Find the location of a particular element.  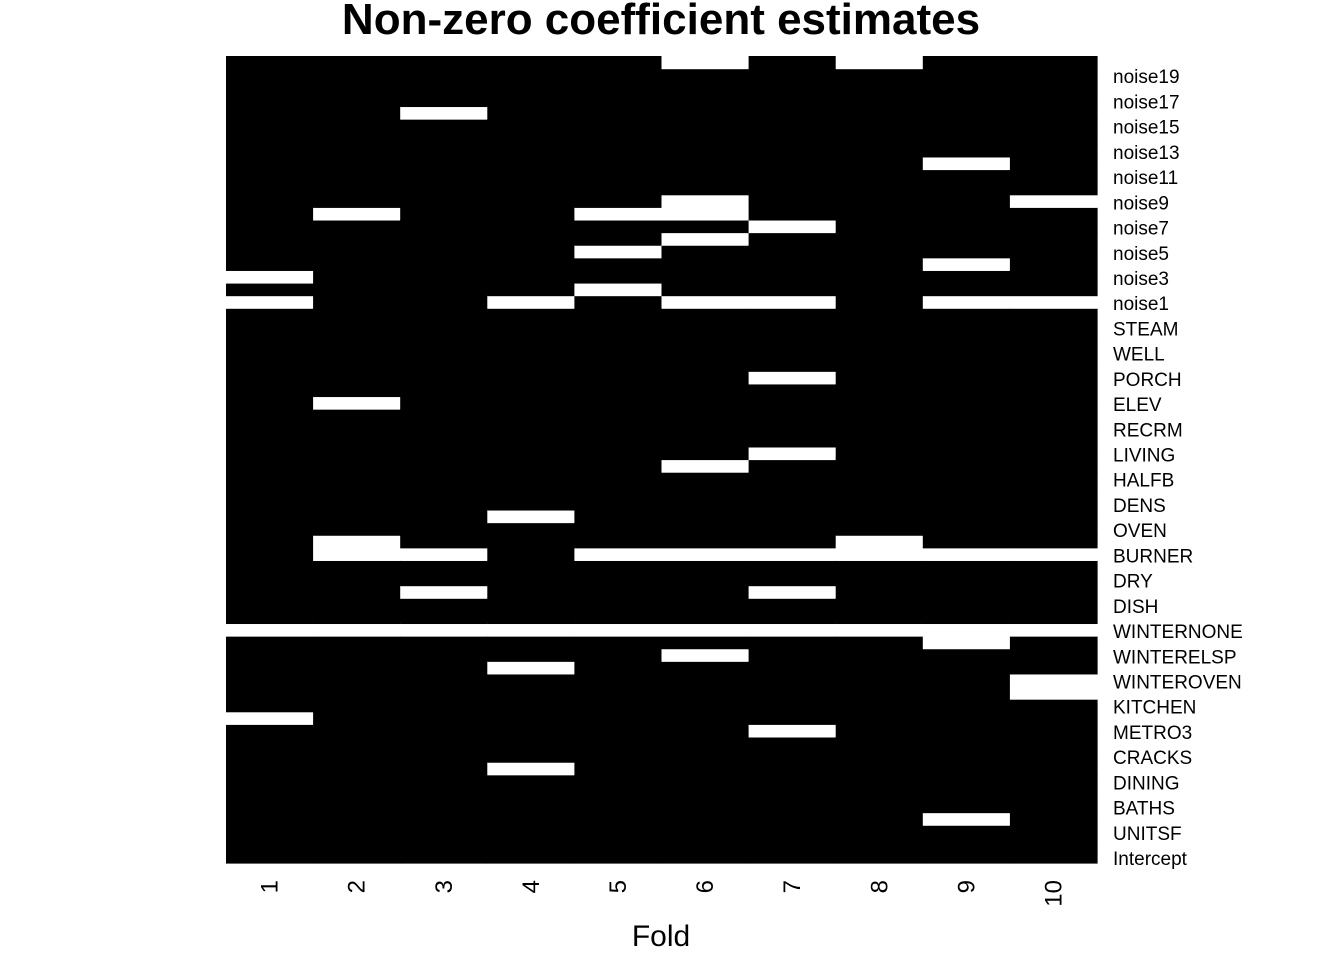

row-label: METRO3 is located at coordinates (1152, 733).